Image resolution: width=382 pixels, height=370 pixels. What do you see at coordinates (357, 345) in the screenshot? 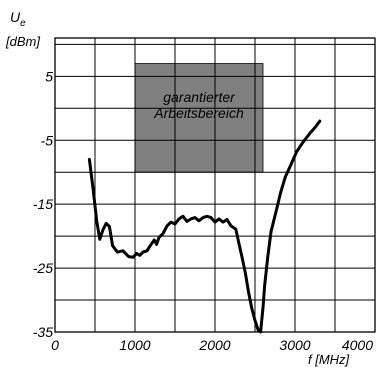
I see `x-tick-label-8: 4000` at bounding box center [357, 345].